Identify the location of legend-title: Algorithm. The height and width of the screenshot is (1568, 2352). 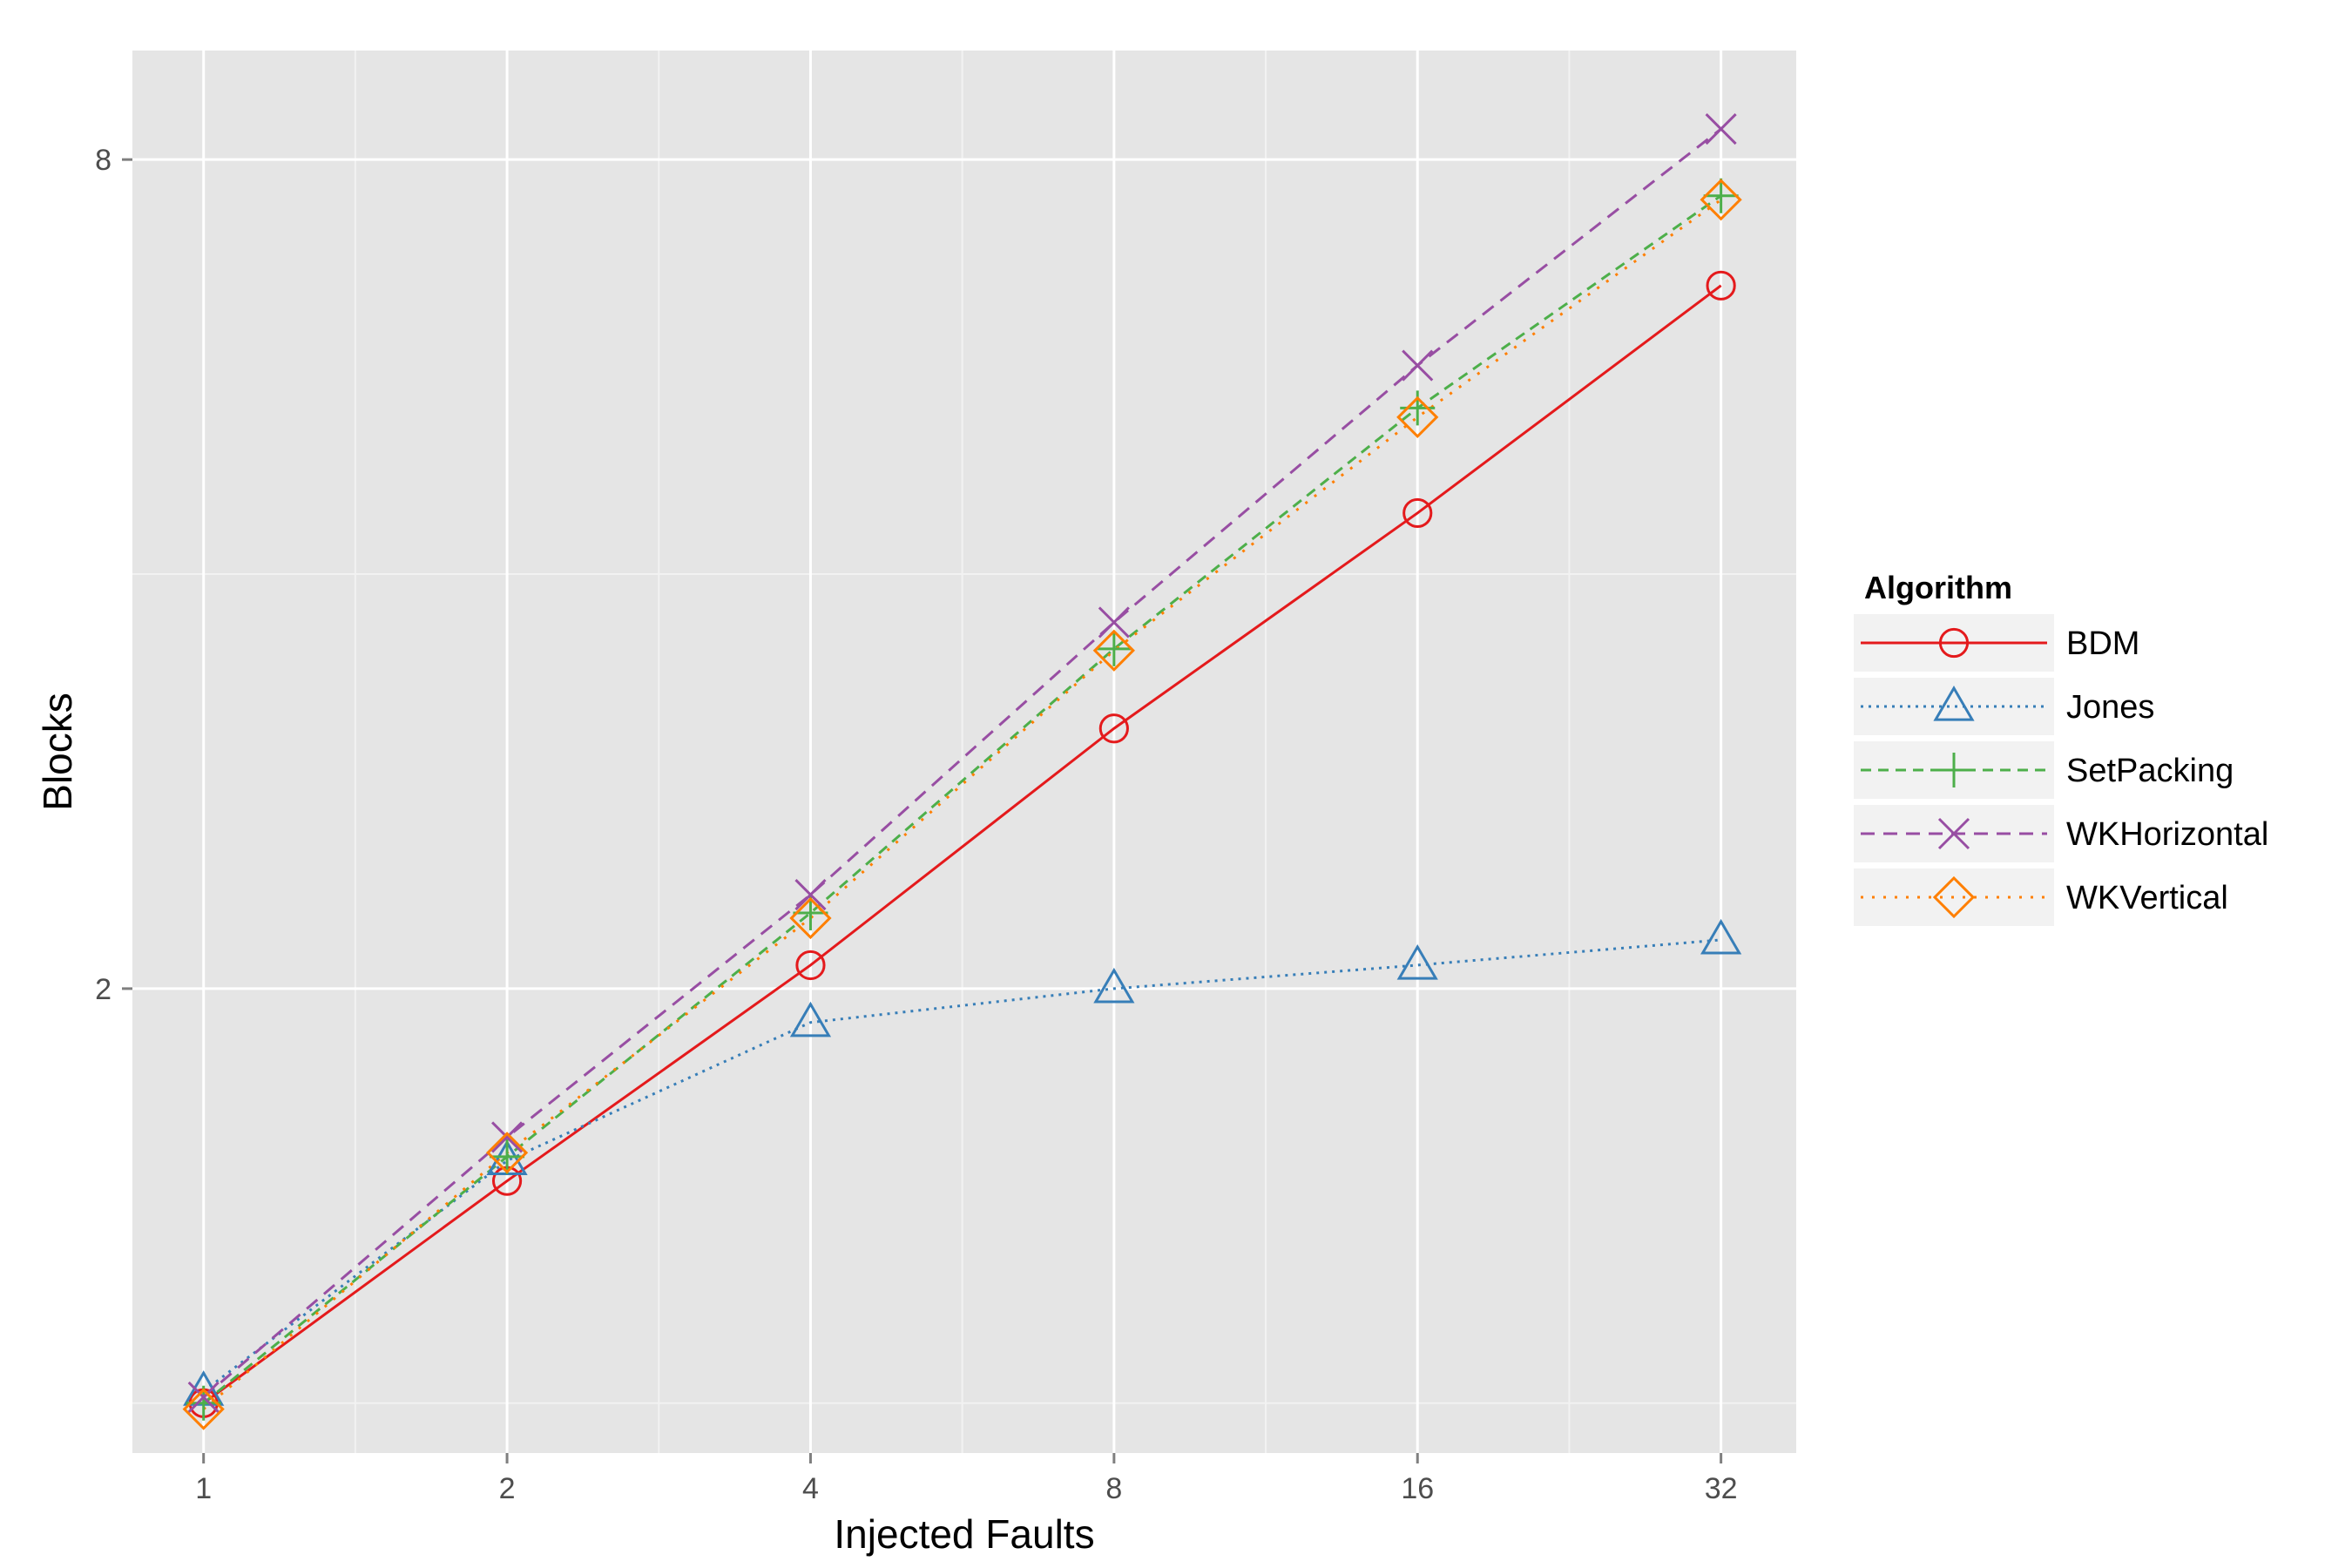
(1938, 587).